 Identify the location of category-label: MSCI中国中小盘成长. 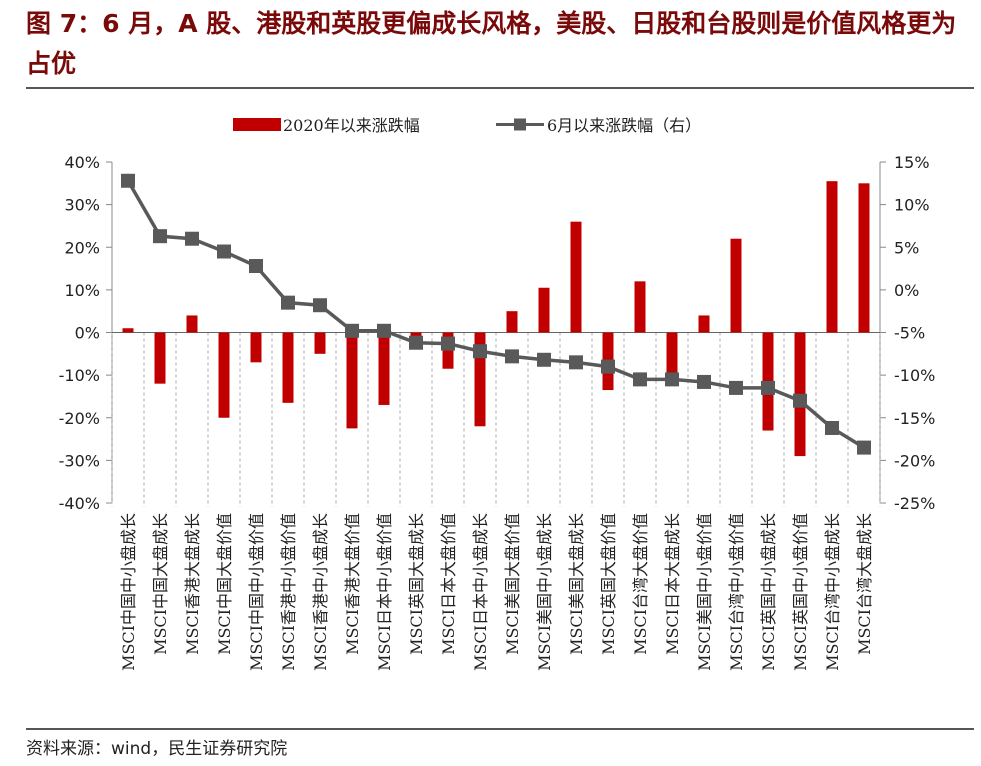
(128, 592).